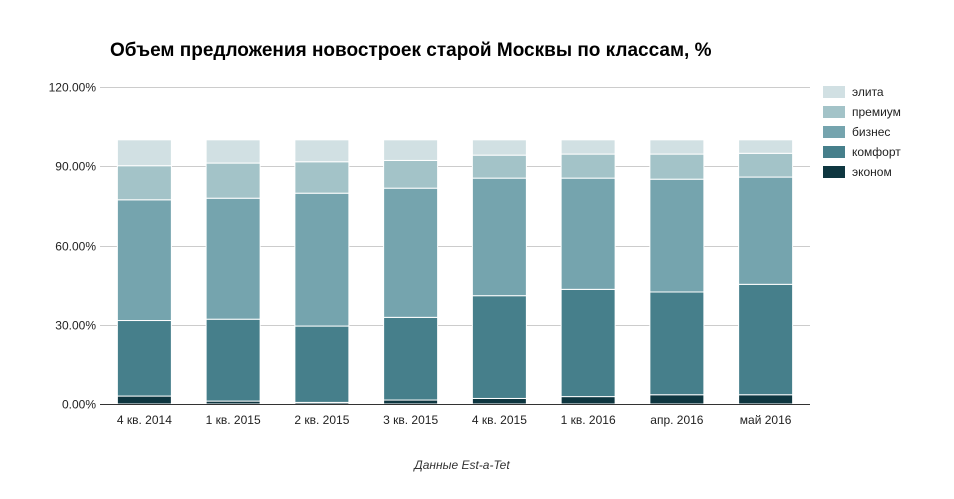 Image resolution: width=954 pixels, height=499 pixels. Describe the element at coordinates (588, 420) in the screenshot. I see `x-tick-label: 1 кв. 2016` at that location.